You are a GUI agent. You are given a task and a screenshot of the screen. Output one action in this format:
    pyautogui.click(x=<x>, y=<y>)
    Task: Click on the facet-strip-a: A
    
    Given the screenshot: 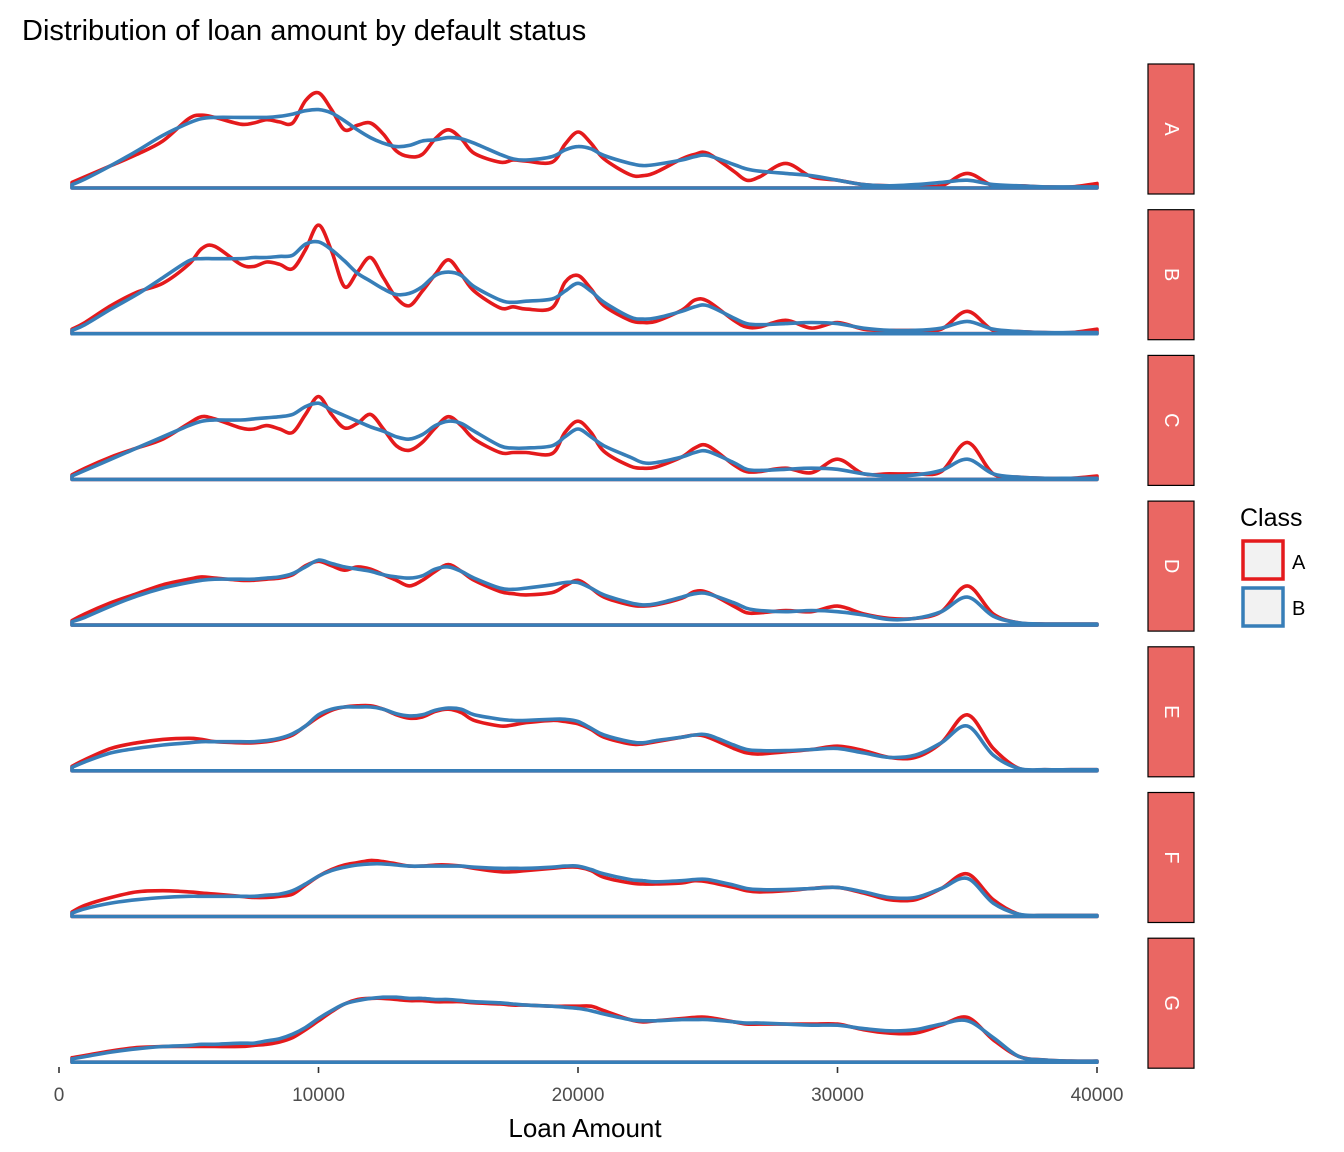 What is the action you would take?
    pyautogui.click(x=1171, y=129)
    